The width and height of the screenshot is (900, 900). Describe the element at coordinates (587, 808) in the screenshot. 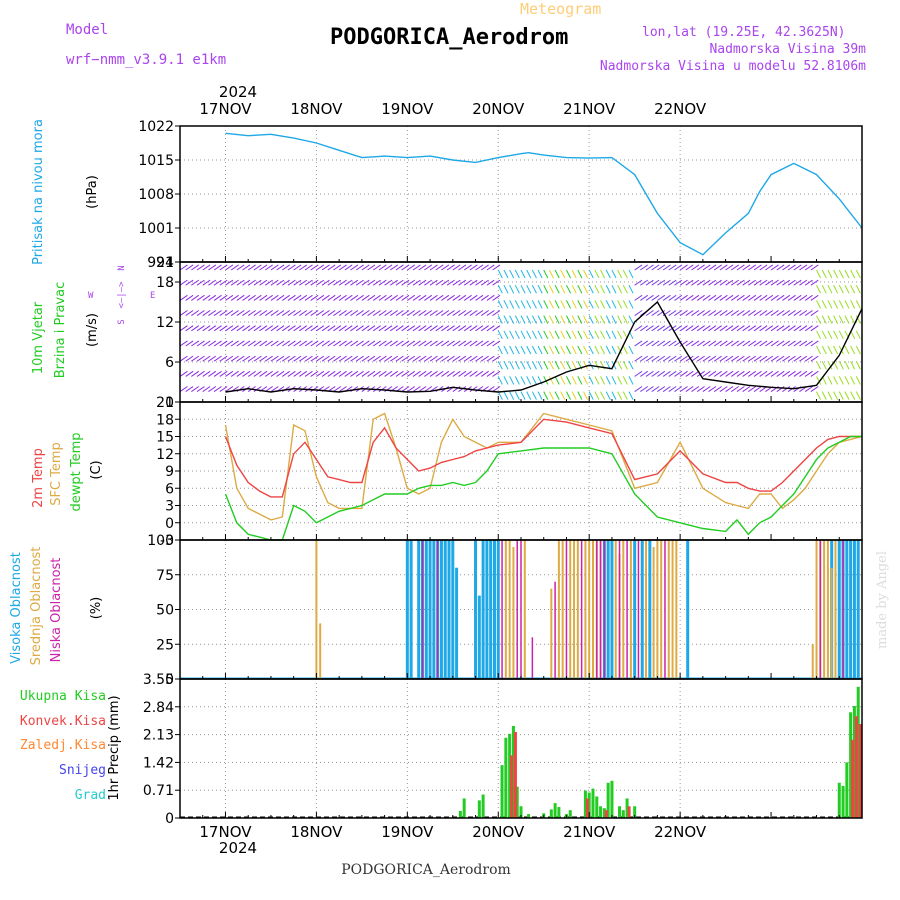

I see `precip-conv-bar` at that location.